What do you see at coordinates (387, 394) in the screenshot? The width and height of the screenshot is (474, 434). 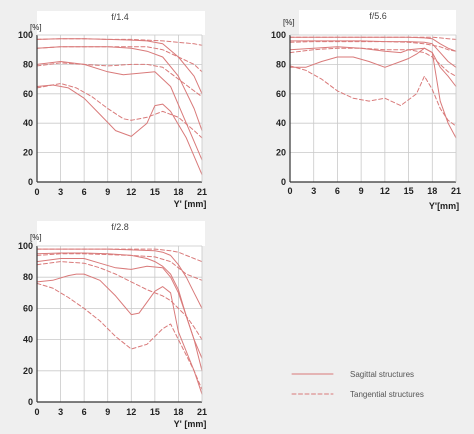 I see `legend-tangential-label: Tangential structures` at bounding box center [387, 394].